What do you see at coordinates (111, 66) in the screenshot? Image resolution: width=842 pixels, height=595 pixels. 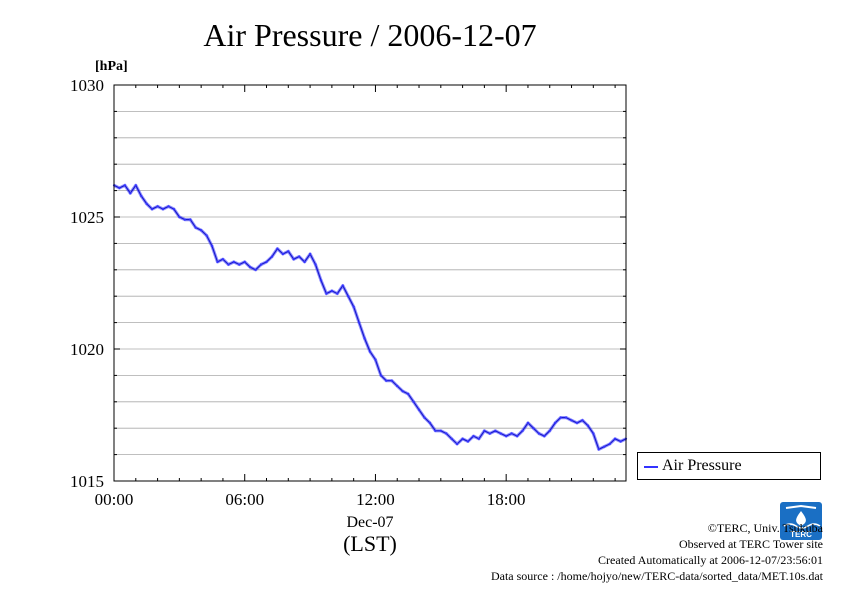 I see `y-axis-unit-label: [hPa]` at bounding box center [111, 66].